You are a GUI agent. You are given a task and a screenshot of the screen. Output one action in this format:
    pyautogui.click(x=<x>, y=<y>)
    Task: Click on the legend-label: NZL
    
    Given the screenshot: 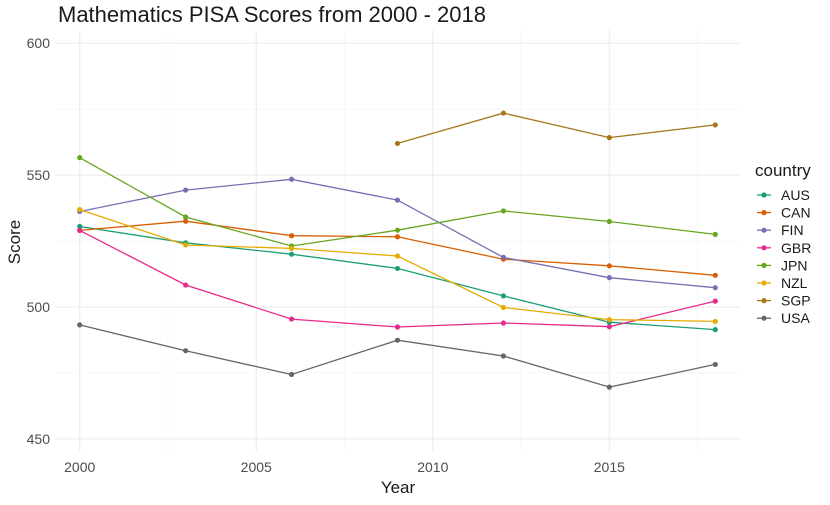 What is the action you would take?
    pyautogui.click(x=794, y=283)
    